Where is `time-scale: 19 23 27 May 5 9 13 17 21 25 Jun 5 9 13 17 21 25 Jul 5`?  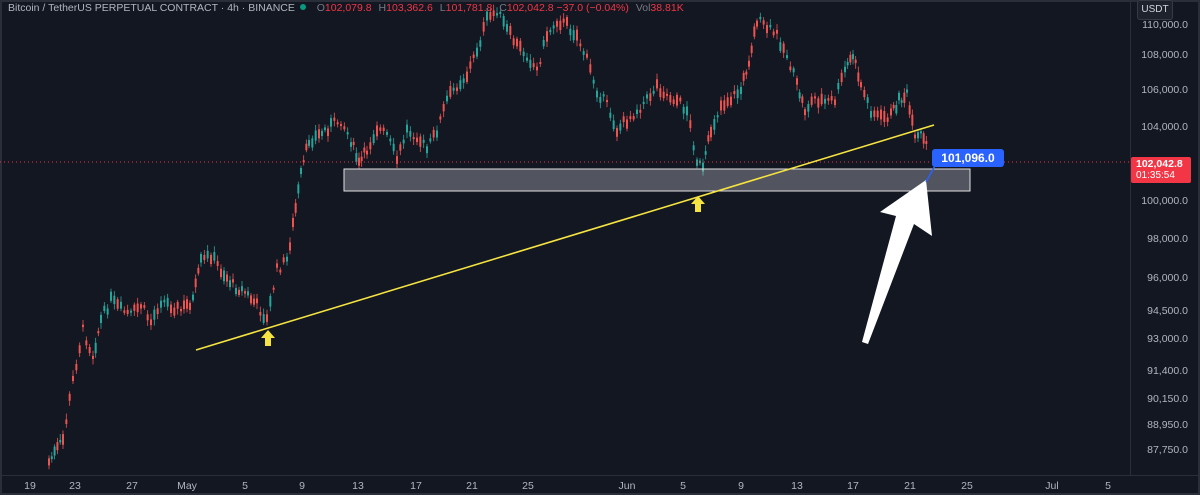
time-scale: 19 23 27 May 5 9 13 17 21 25 Jun 5 9 13 17 21 25 Jul 5 is located at coordinates (600, 485).